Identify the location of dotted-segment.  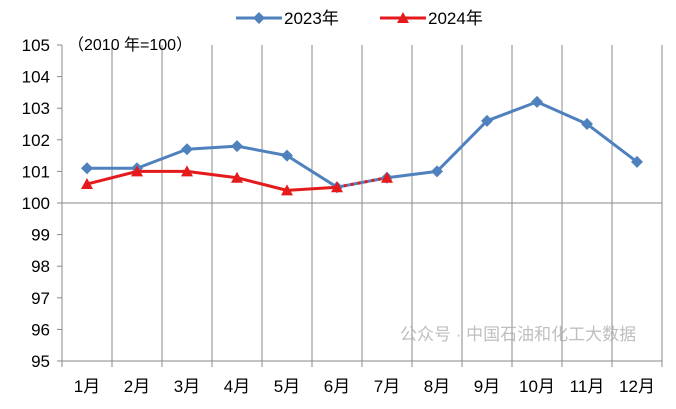
(362, 182).